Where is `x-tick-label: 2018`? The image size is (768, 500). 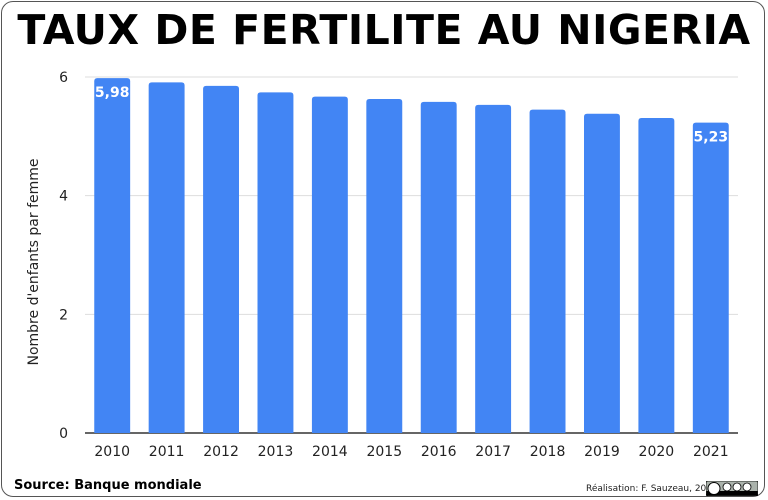
x-tick-label: 2018 is located at coordinates (548, 452).